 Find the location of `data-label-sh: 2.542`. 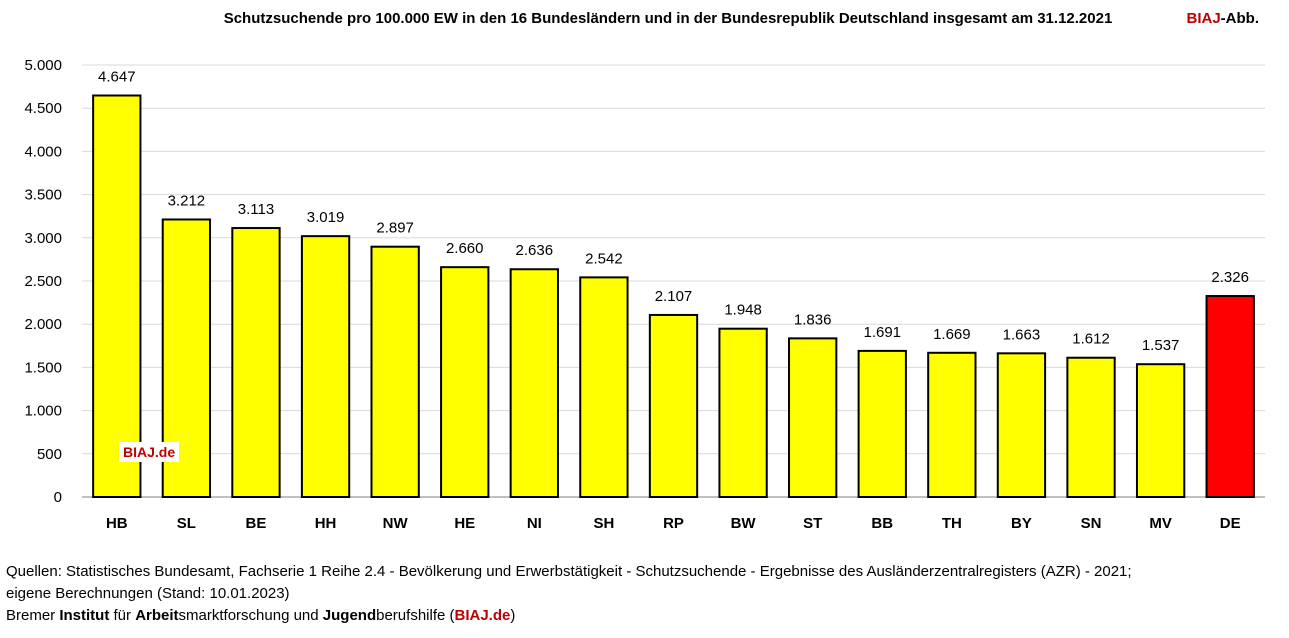

data-label-sh: 2.542 is located at coordinates (604, 258).